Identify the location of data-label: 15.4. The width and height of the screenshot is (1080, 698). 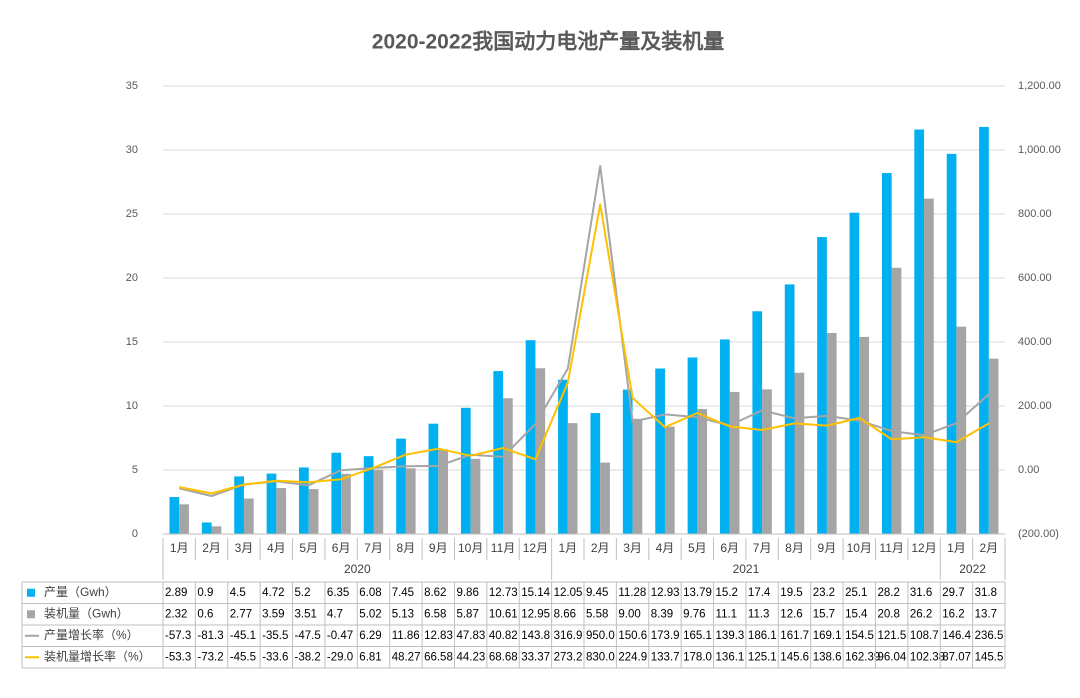
(856, 614).